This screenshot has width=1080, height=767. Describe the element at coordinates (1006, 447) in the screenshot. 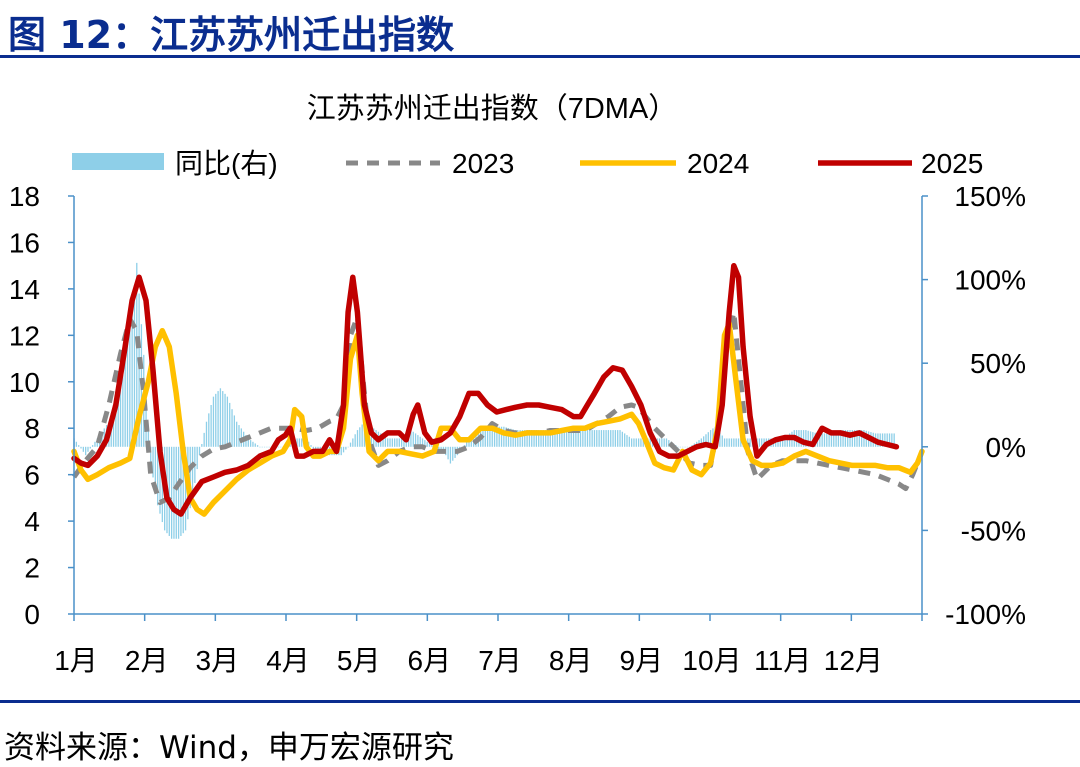

I see `right-tick-label: 0%` at that location.